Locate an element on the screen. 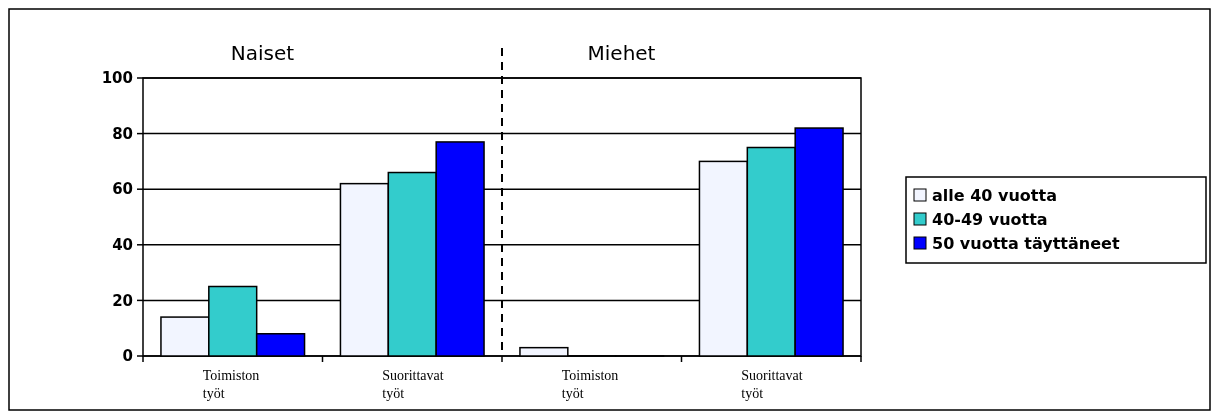 The height and width of the screenshot is (419, 1219). legend-label: 50 vuotta täyttäneet is located at coordinates (1026, 243).